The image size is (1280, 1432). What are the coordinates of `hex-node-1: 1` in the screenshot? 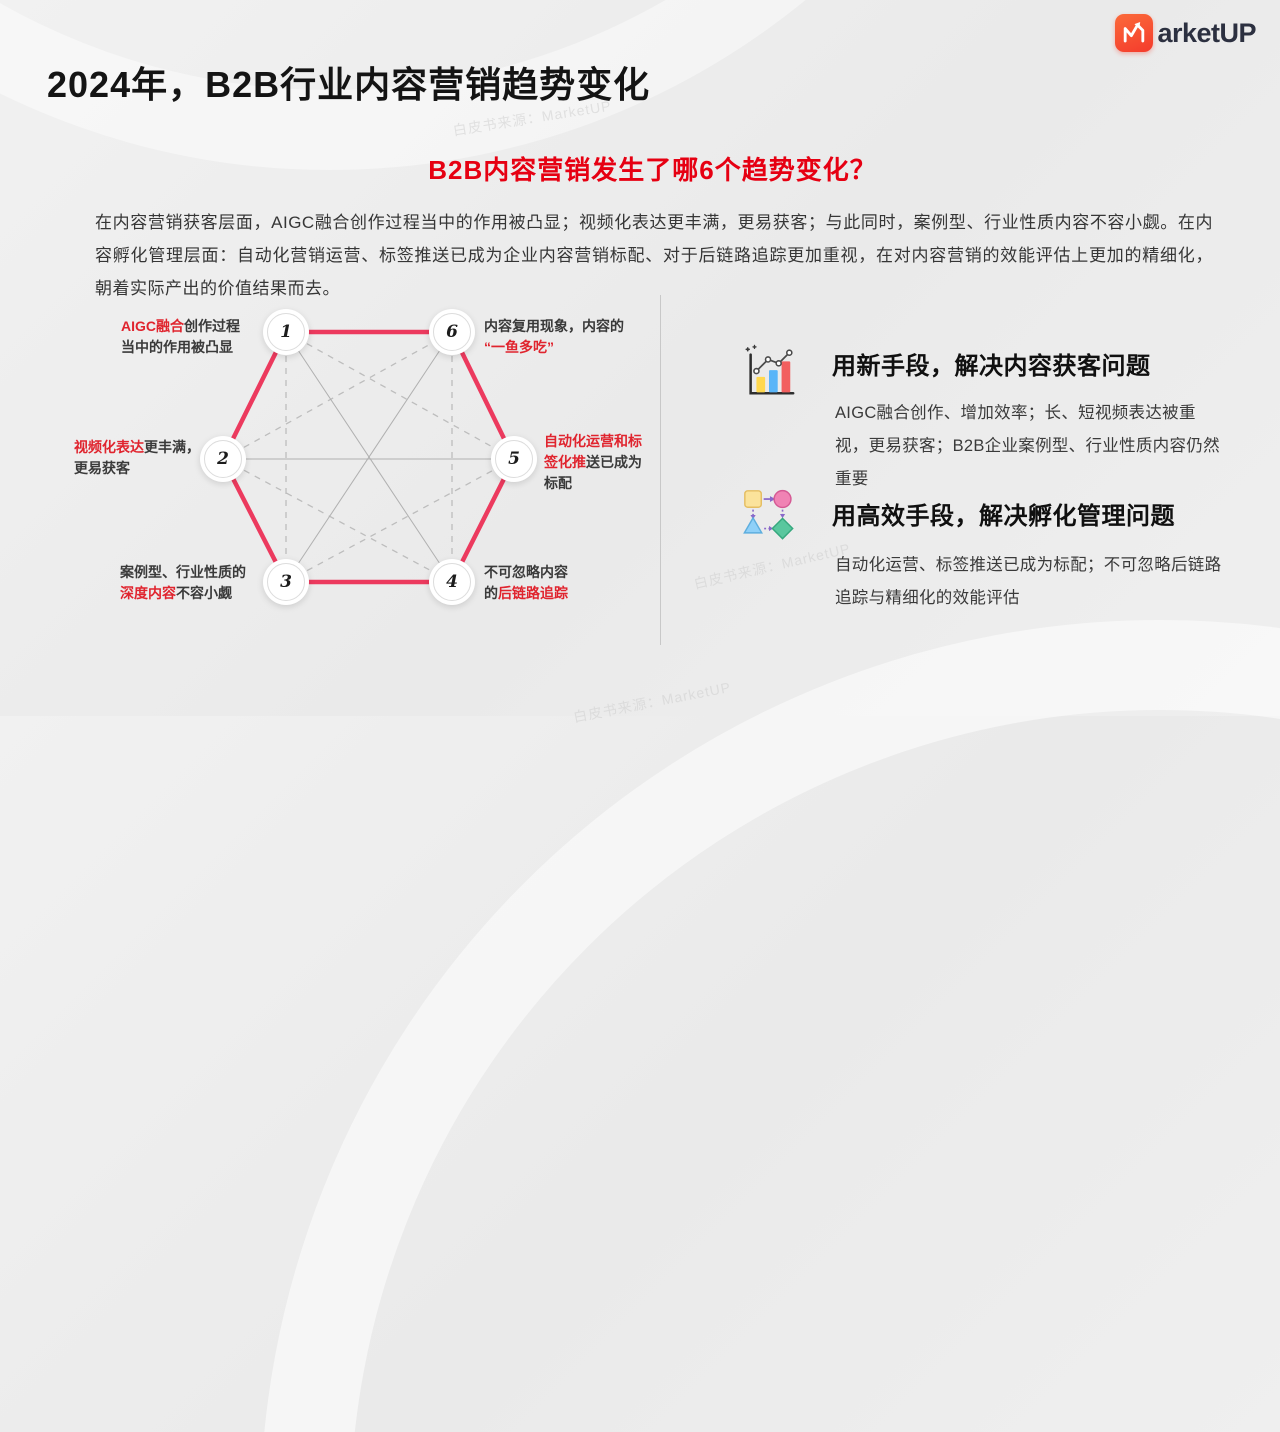 It's located at (286, 332).